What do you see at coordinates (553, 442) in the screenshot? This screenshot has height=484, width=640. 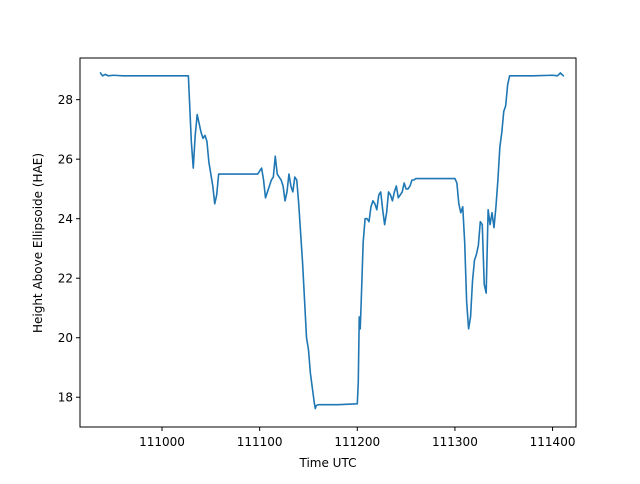 I see `x-tick-label-111400: 111400` at bounding box center [553, 442].